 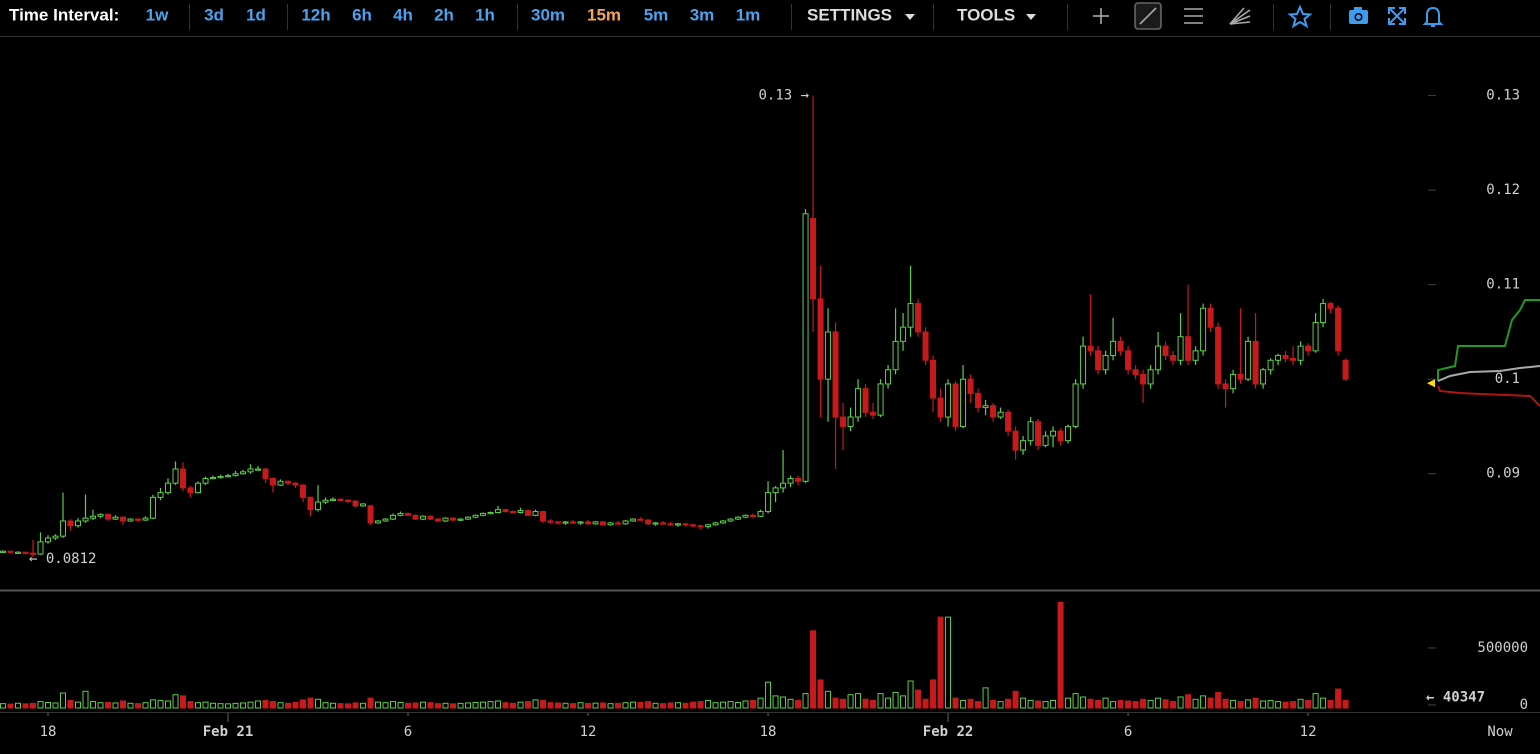 I want to click on interval-button: 1w, so click(x=157, y=14).